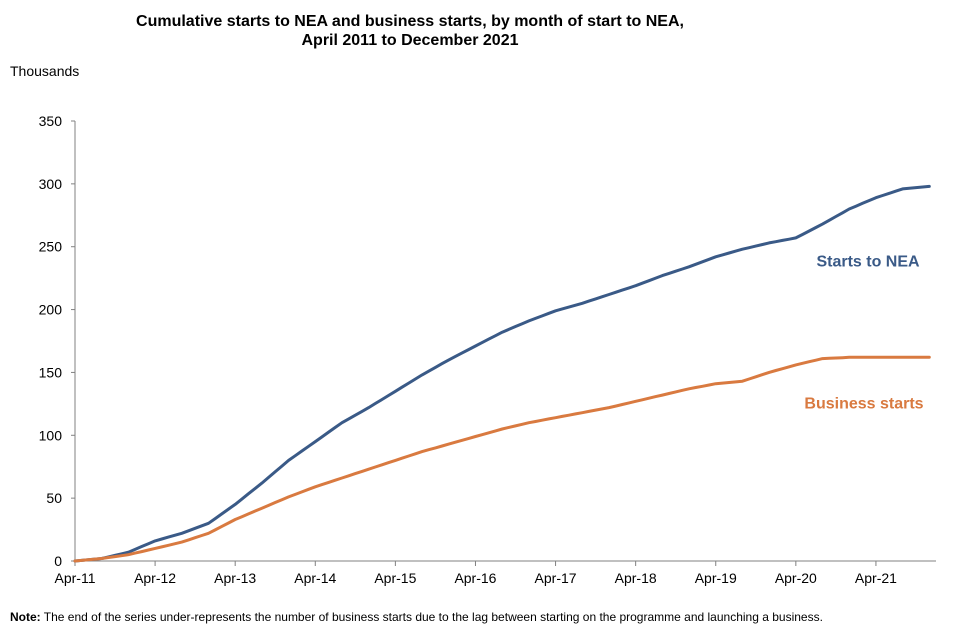  What do you see at coordinates (395, 578) in the screenshot?
I see `x-tick-label: Apr-15` at bounding box center [395, 578].